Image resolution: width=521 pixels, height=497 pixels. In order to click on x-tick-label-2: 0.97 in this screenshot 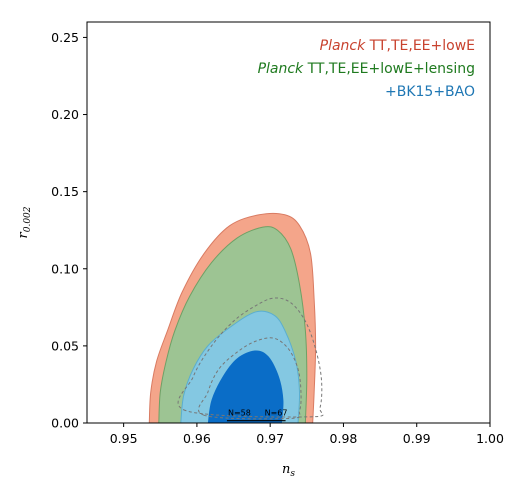, I will do `click(270, 438)`.